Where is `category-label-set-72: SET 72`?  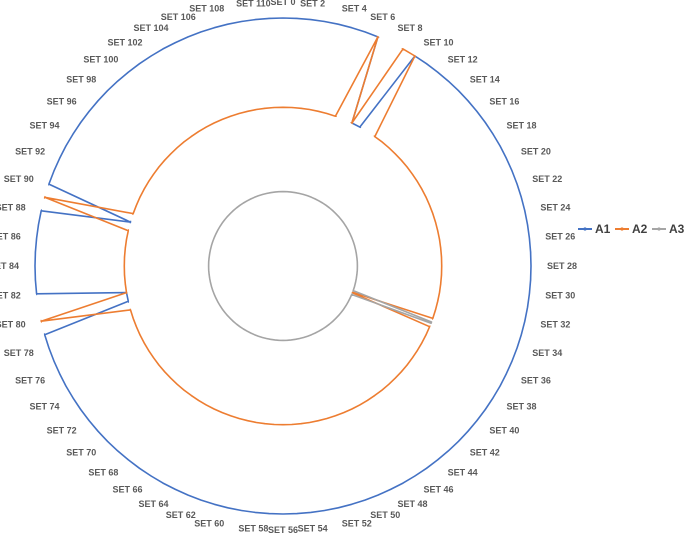 category-label-set-72: SET 72 is located at coordinates (62, 431).